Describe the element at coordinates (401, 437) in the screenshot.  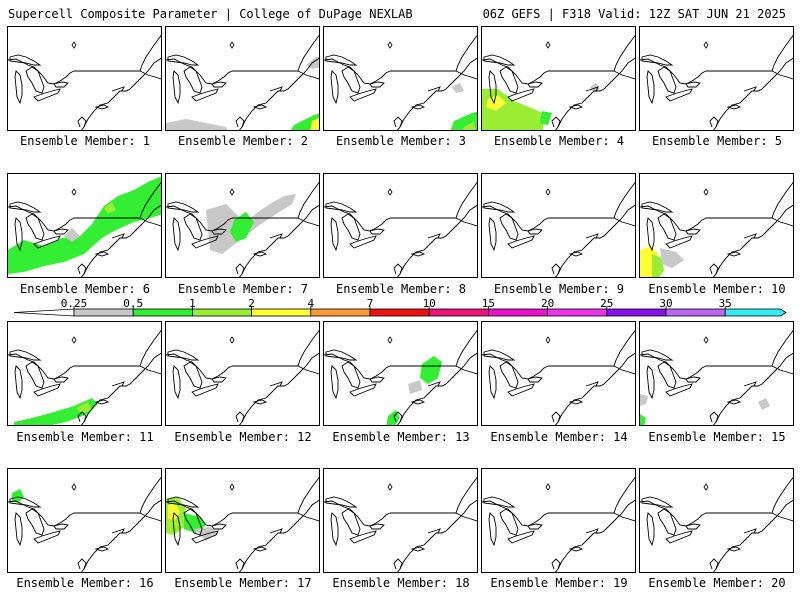
I see `member-caption: Ensemble Member: 13` at that location.